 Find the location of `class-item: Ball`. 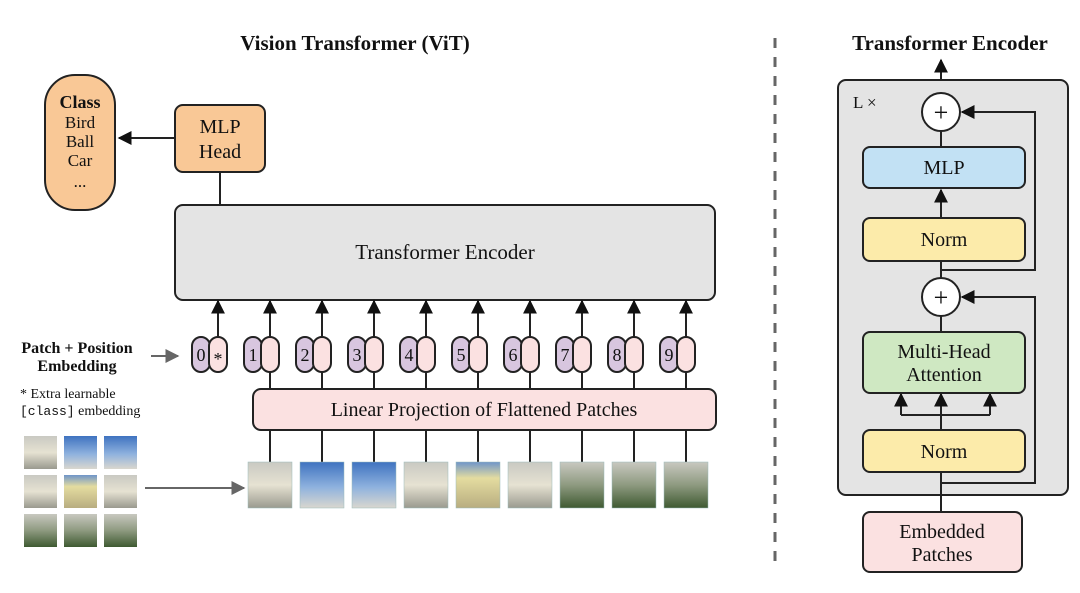

class-item: Ball is located at coordinates (80, 141).